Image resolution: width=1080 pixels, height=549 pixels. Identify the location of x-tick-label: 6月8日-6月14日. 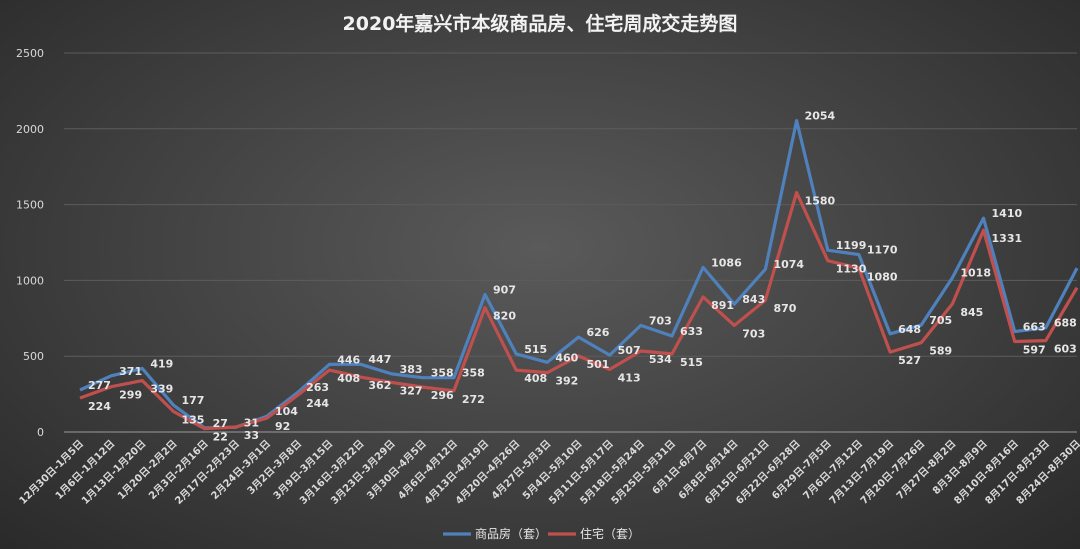
(708, 470).